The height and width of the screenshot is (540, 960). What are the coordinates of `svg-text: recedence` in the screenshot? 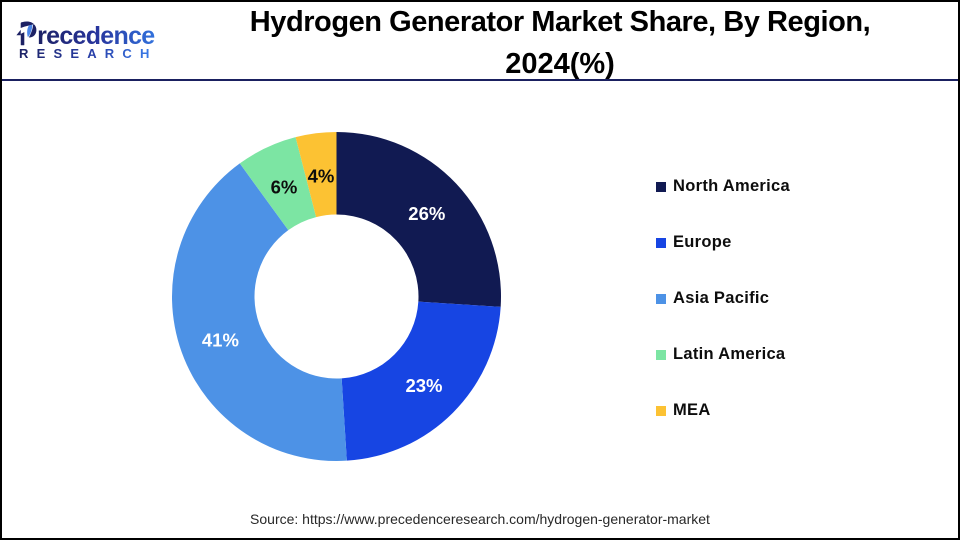 It's located at (96, 36).